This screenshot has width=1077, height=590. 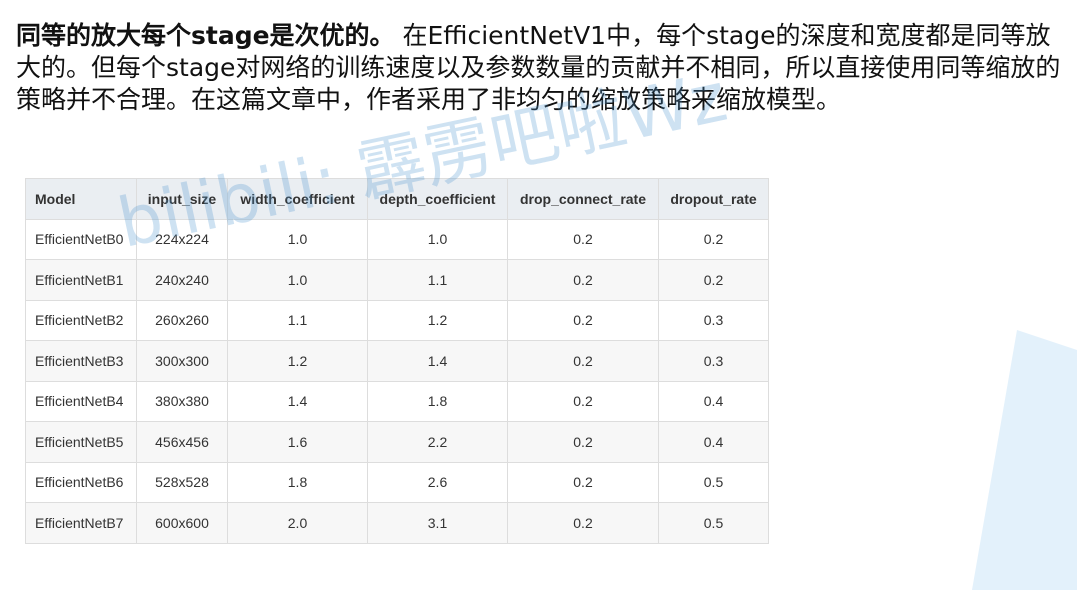 I want to click on table-row: EfficientNetB0 224x224 1.0 1.0 0.2 0.2, so click(x=397, y=239).